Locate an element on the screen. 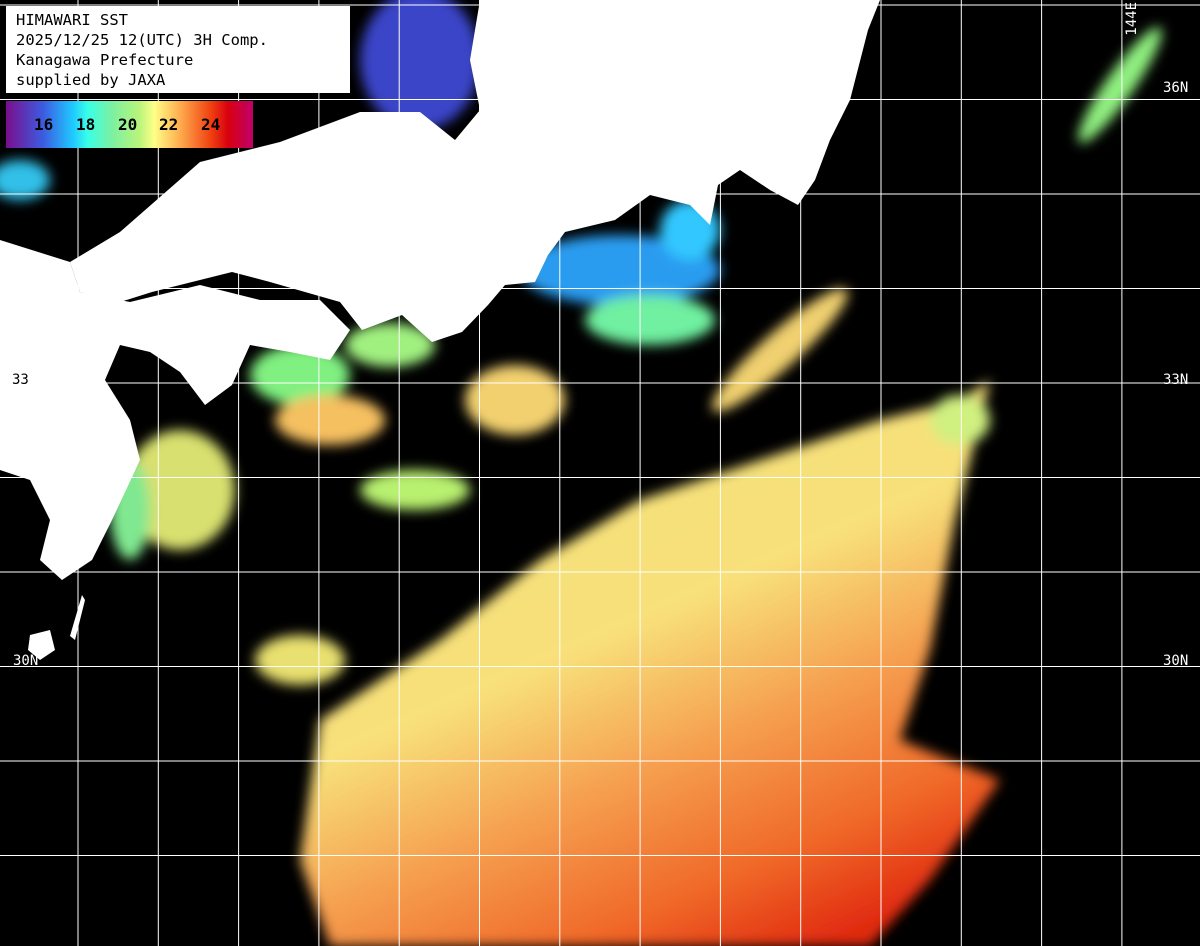  colorbar-label-20: 20 is located at coordinates (128, 124).